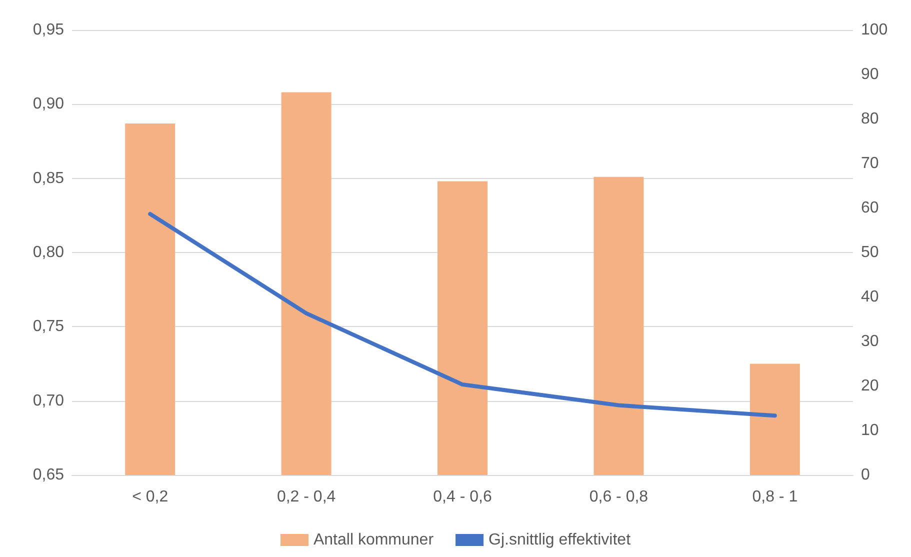  I want to click on y2-tick-label: 100, so click(874, 30).